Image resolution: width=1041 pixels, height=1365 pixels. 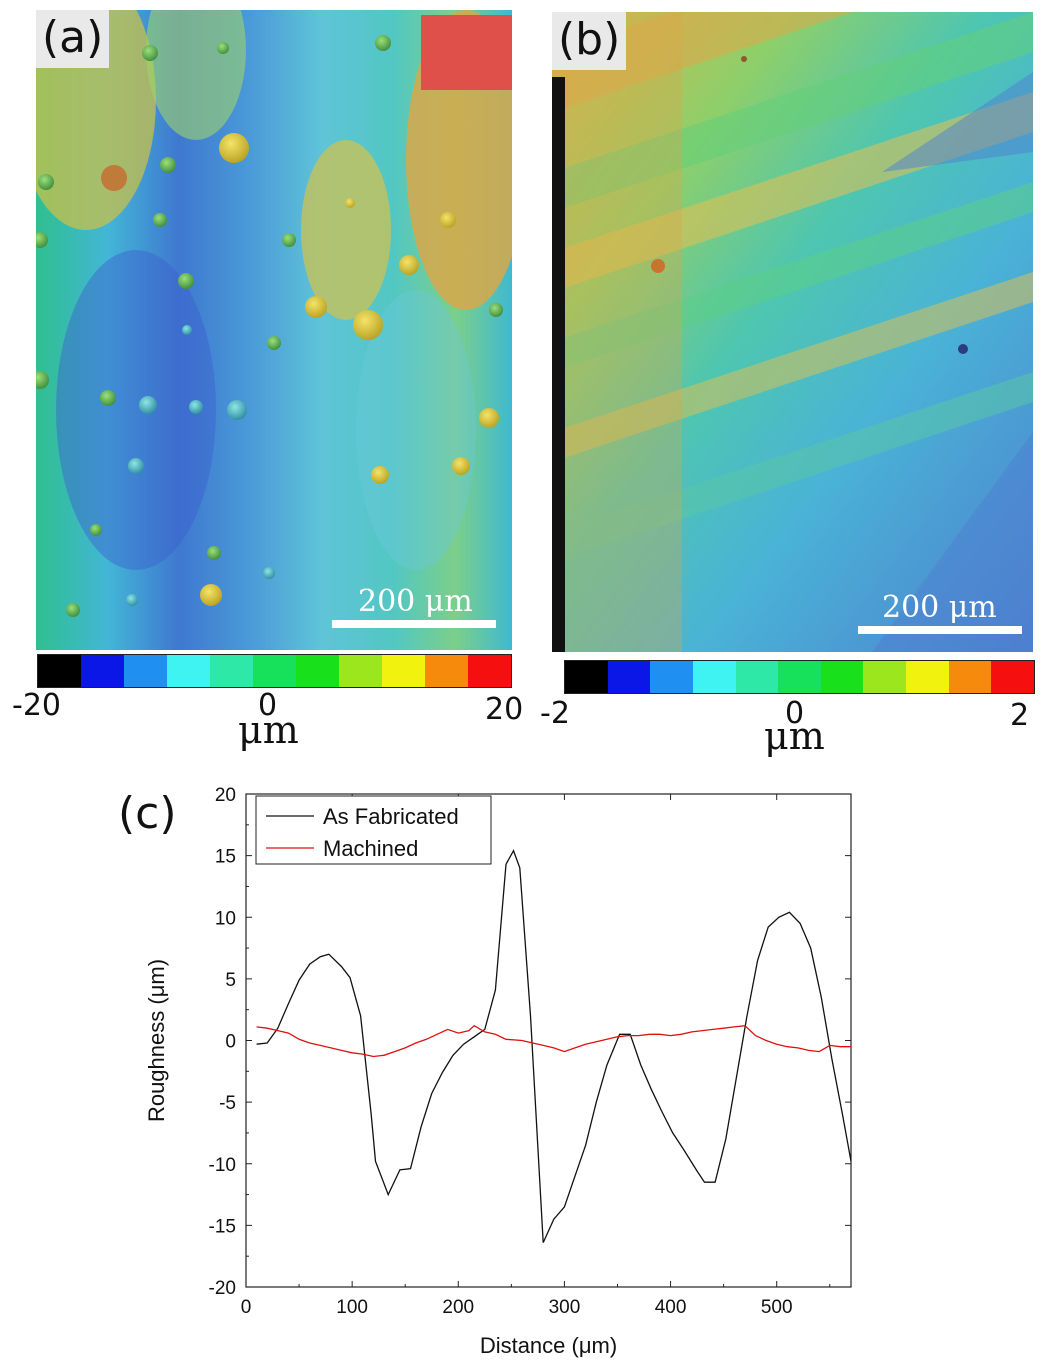 I want to click on colorbar-a-max-label: 20, so click(x=504, y=709).